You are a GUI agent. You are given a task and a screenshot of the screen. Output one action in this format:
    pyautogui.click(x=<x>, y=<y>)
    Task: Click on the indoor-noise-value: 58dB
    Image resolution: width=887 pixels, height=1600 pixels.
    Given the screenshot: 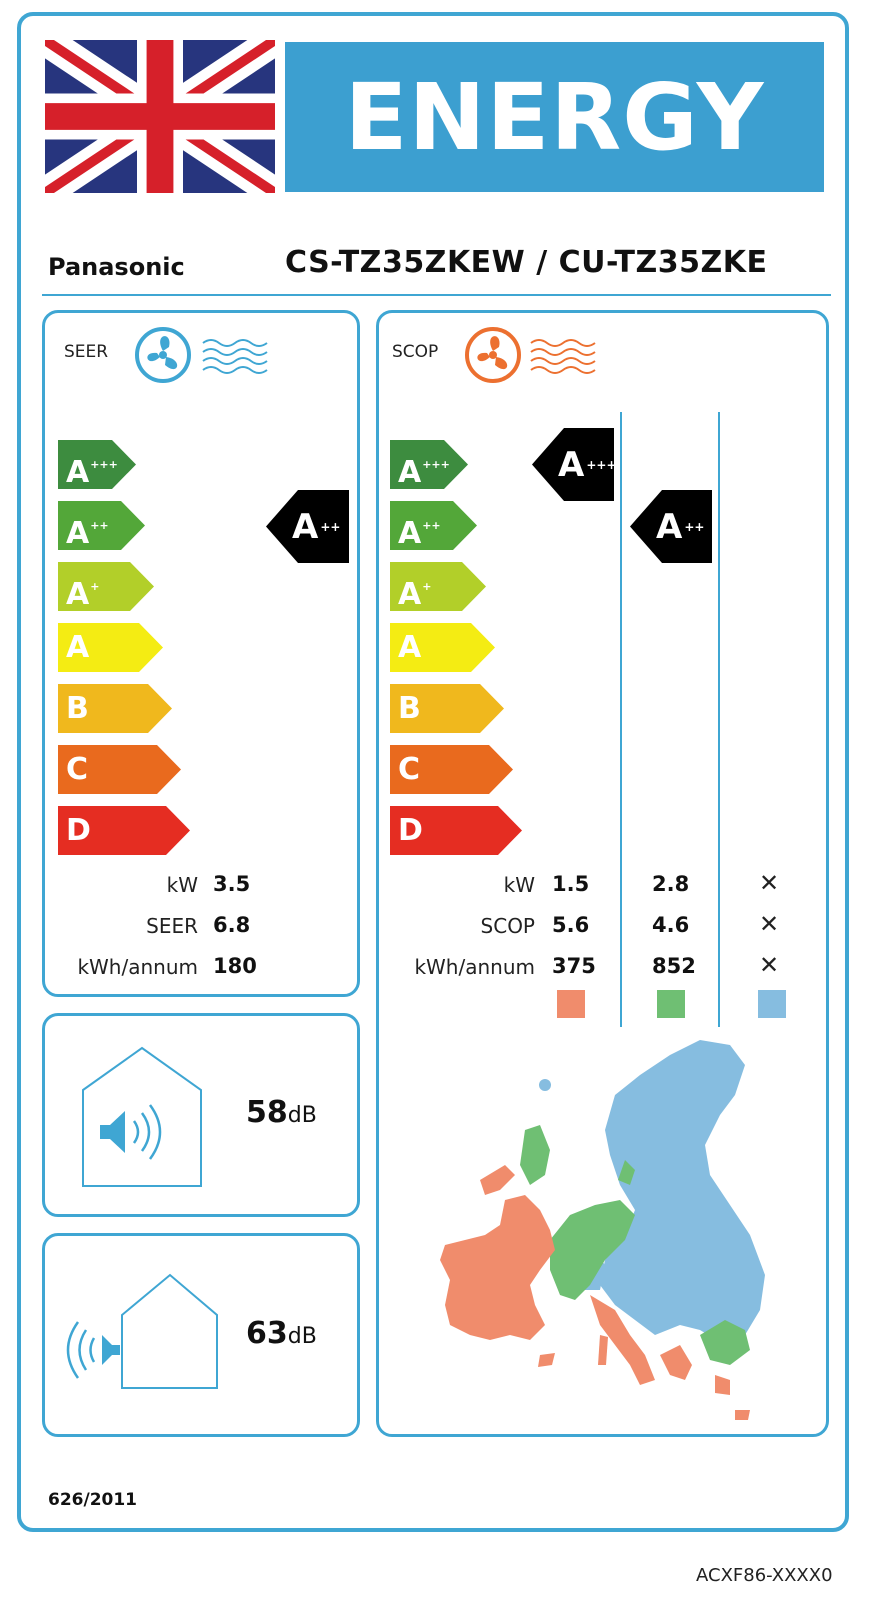 What is the action you would take?
    pyautogui.click(x=281, y=1112)
    